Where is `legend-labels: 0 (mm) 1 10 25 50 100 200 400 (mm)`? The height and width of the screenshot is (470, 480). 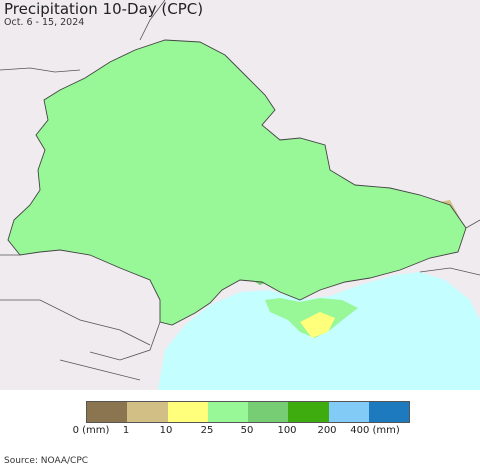 legend-labels: 0 (mm) 1 10 25 50 100 200 400 (mm) is located at coordinates (240, 432).